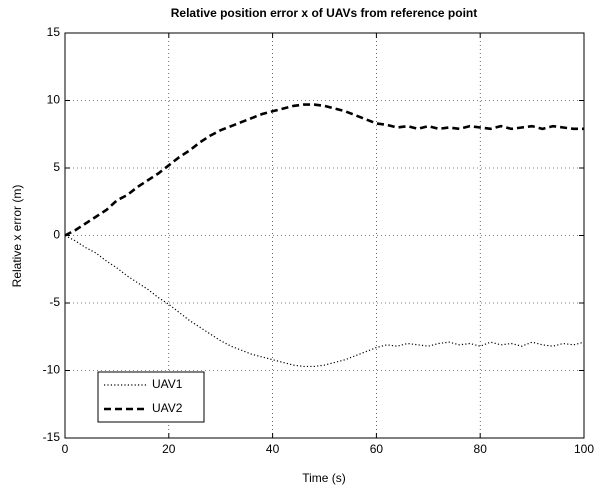  I want to click on y-tick-label: 10, so click(54, 100).